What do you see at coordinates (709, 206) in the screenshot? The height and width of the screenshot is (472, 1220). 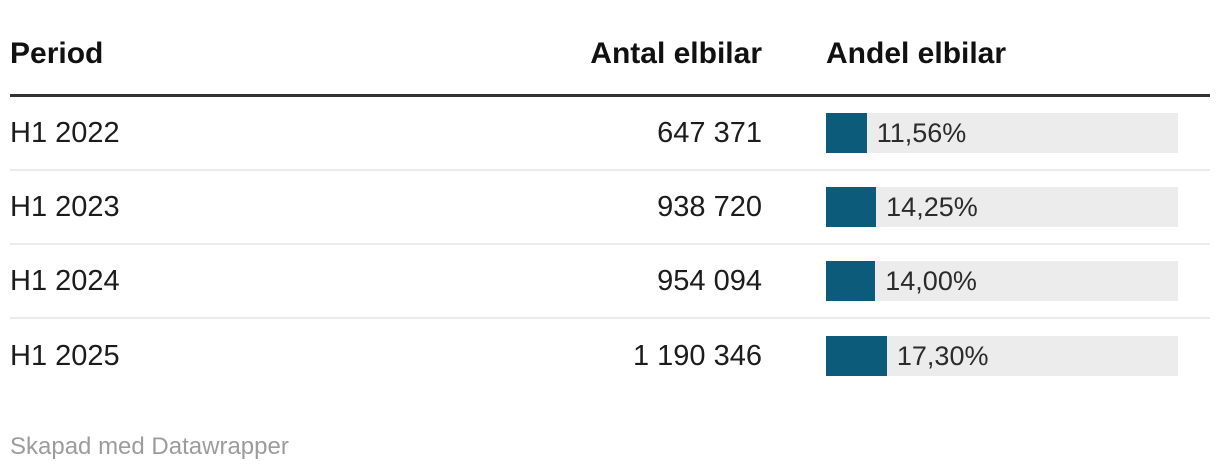 I see `antal-cell: 938 720` at bounding box center [709, 206].